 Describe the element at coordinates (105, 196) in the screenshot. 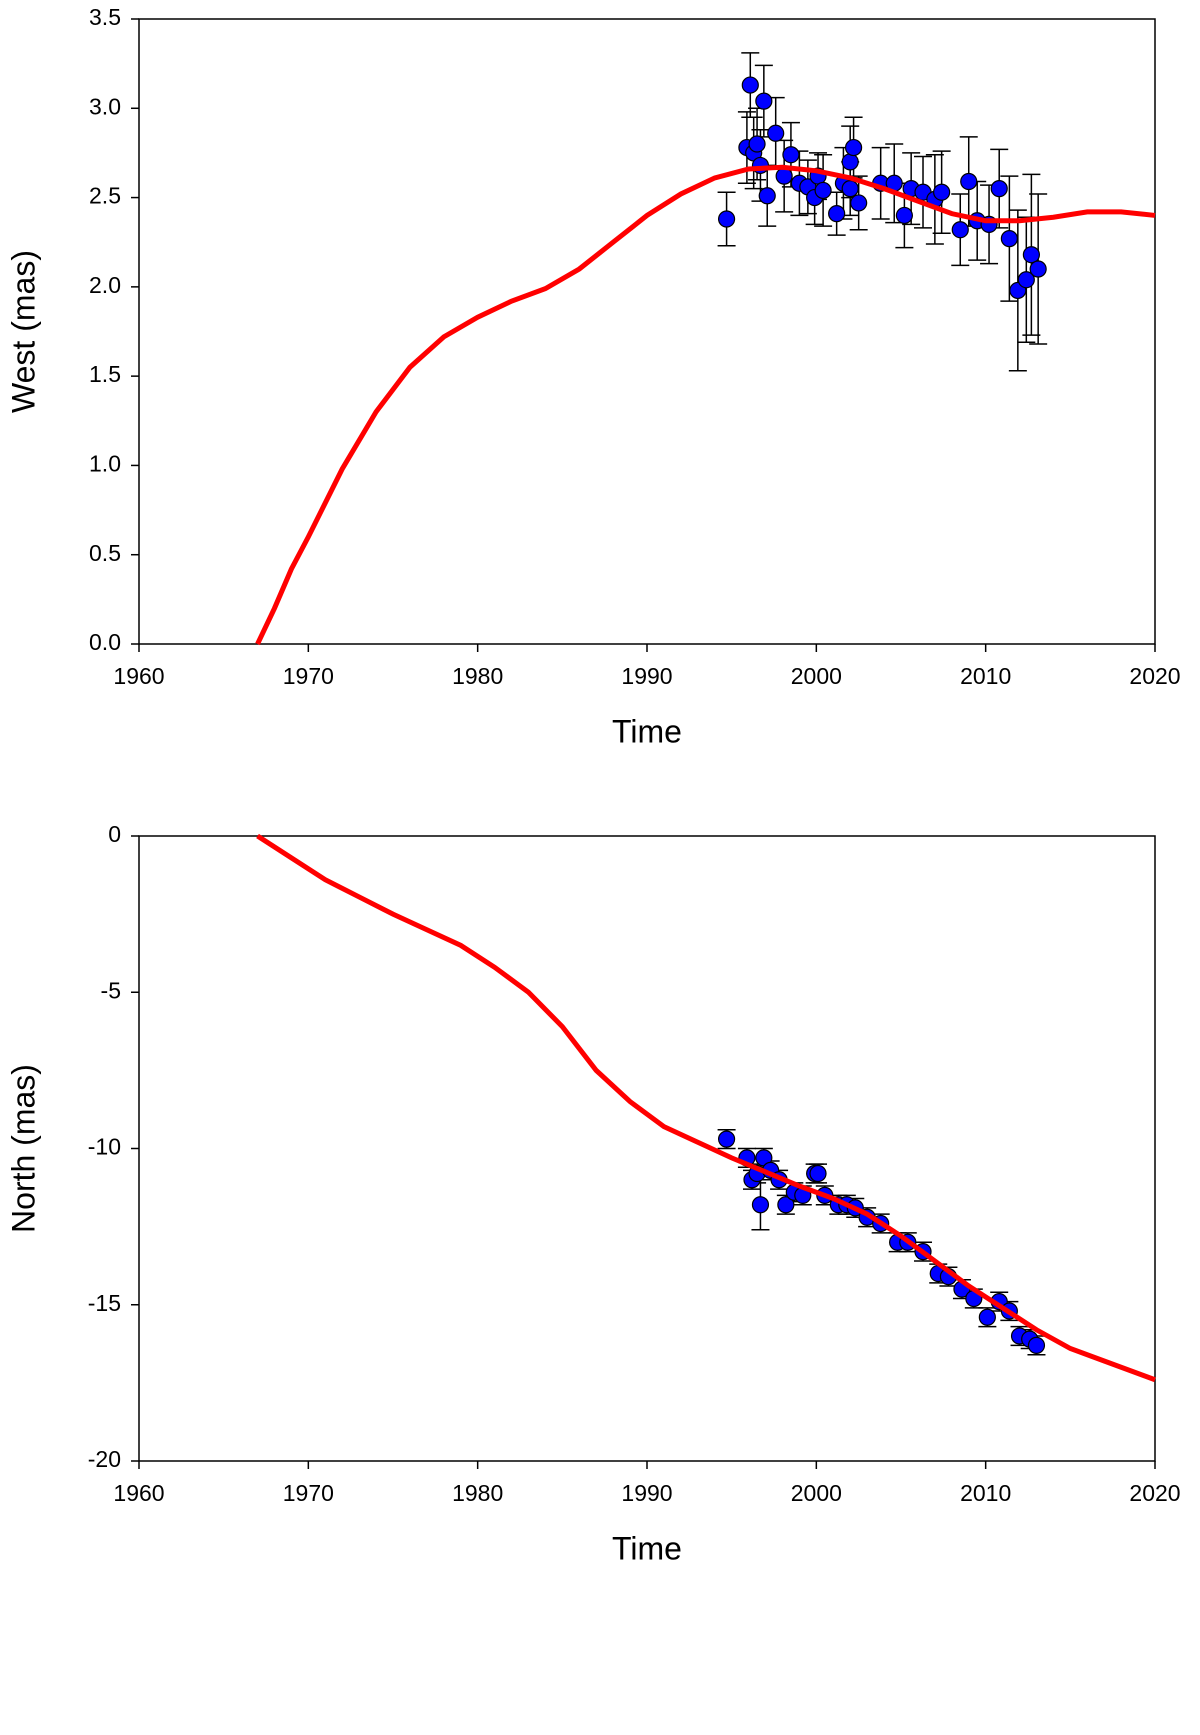

I see `y-tick-label: 2.5` at that location.